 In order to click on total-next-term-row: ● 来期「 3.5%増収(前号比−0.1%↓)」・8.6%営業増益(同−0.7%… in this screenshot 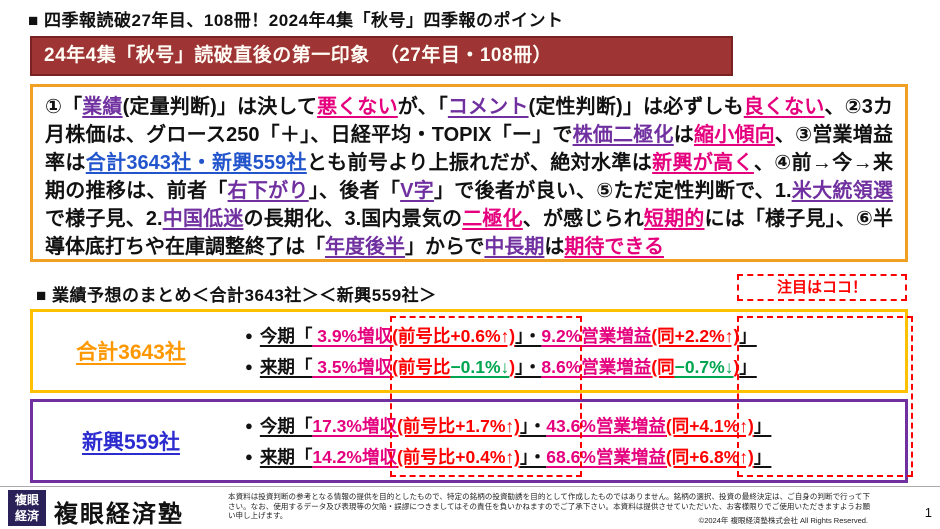, I will do `click(501, 366)`.